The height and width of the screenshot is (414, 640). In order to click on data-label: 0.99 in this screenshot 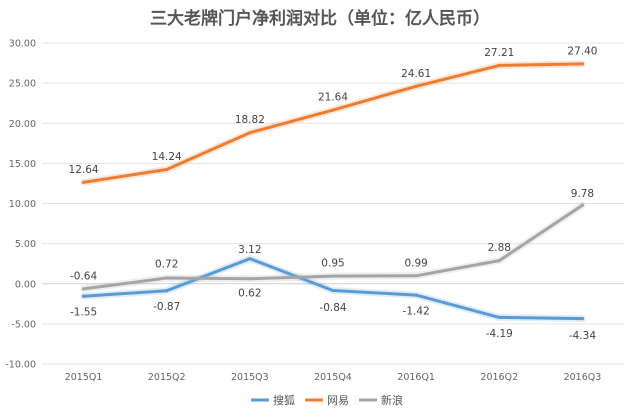, I will do `click(415, 263)`.